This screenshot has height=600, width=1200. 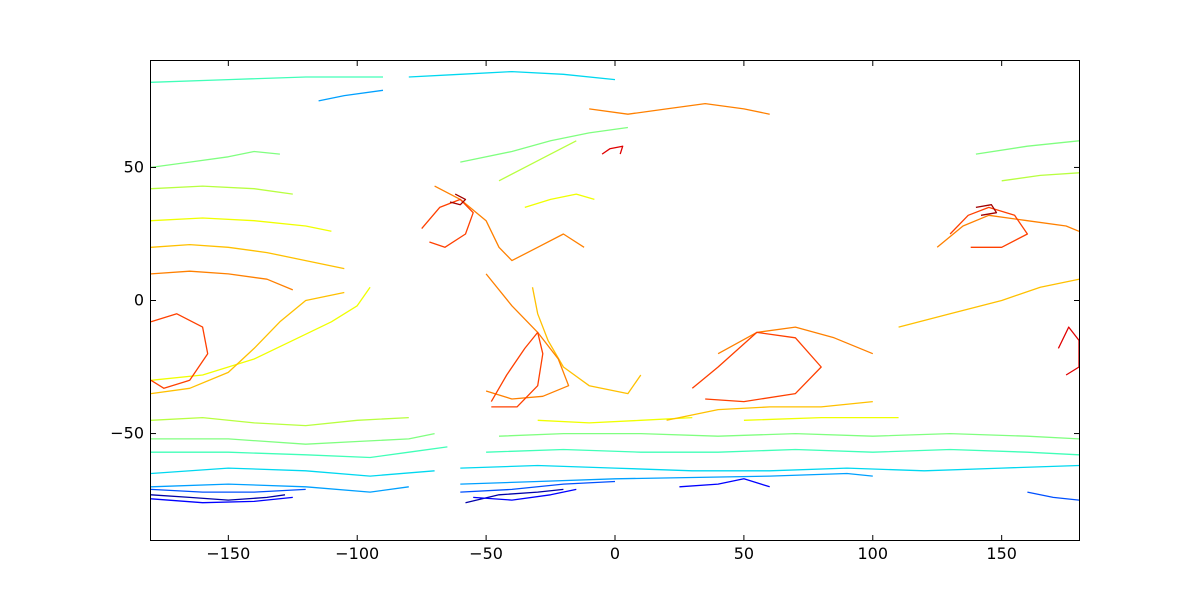 What do you see at coordinates (357, 553) in the screenshot?
I see `x-tick-label: −100` at bounding box center [357, 553].